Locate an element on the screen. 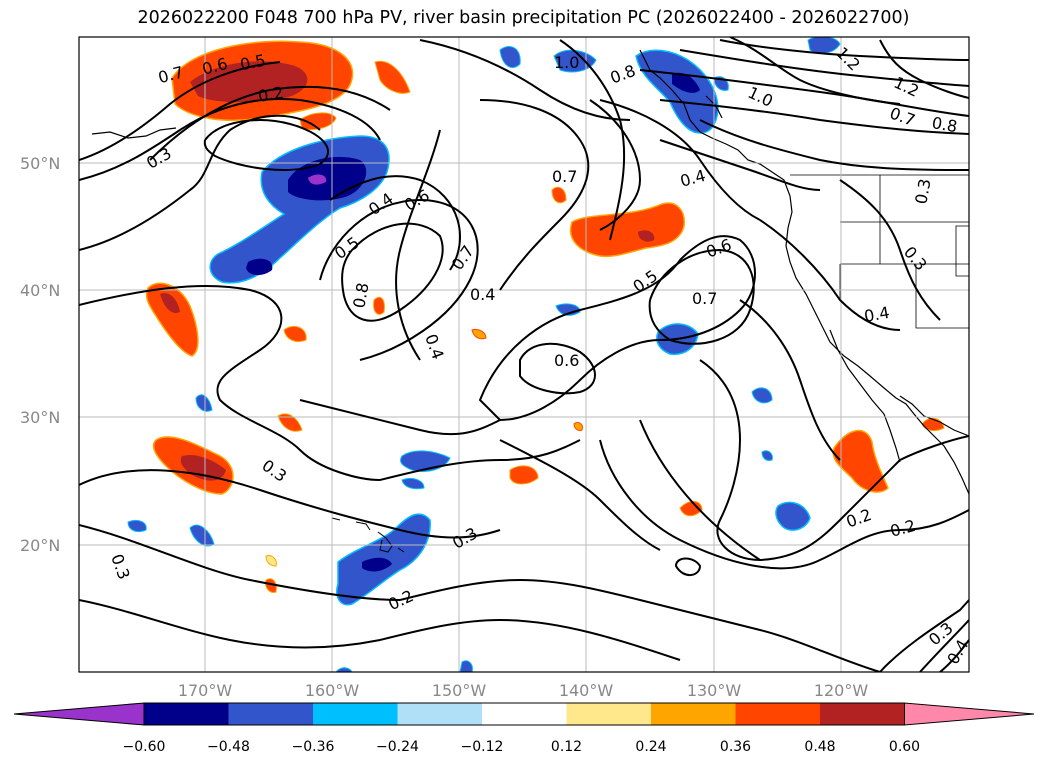  colorbar-tick: 0.60 is located at coordinates (904, 747).